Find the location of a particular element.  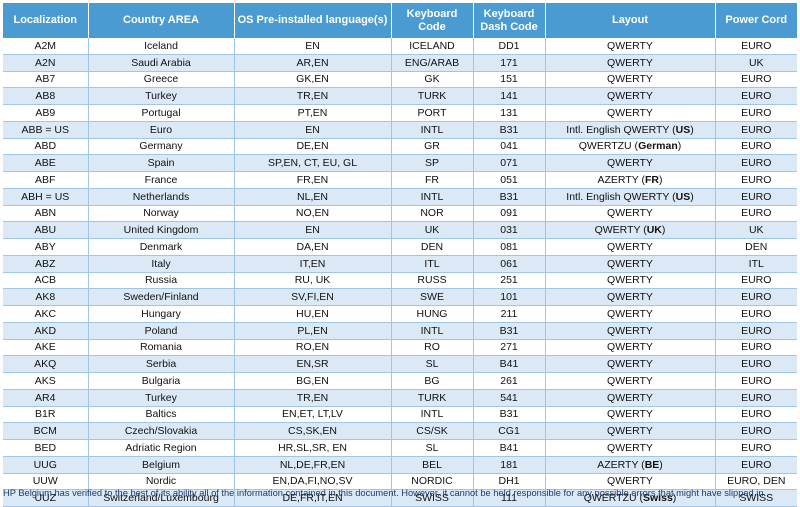

table-row: ABN Norway NO,EN NOR 091 QWERTY EURO is located at coordinates (400, 214).